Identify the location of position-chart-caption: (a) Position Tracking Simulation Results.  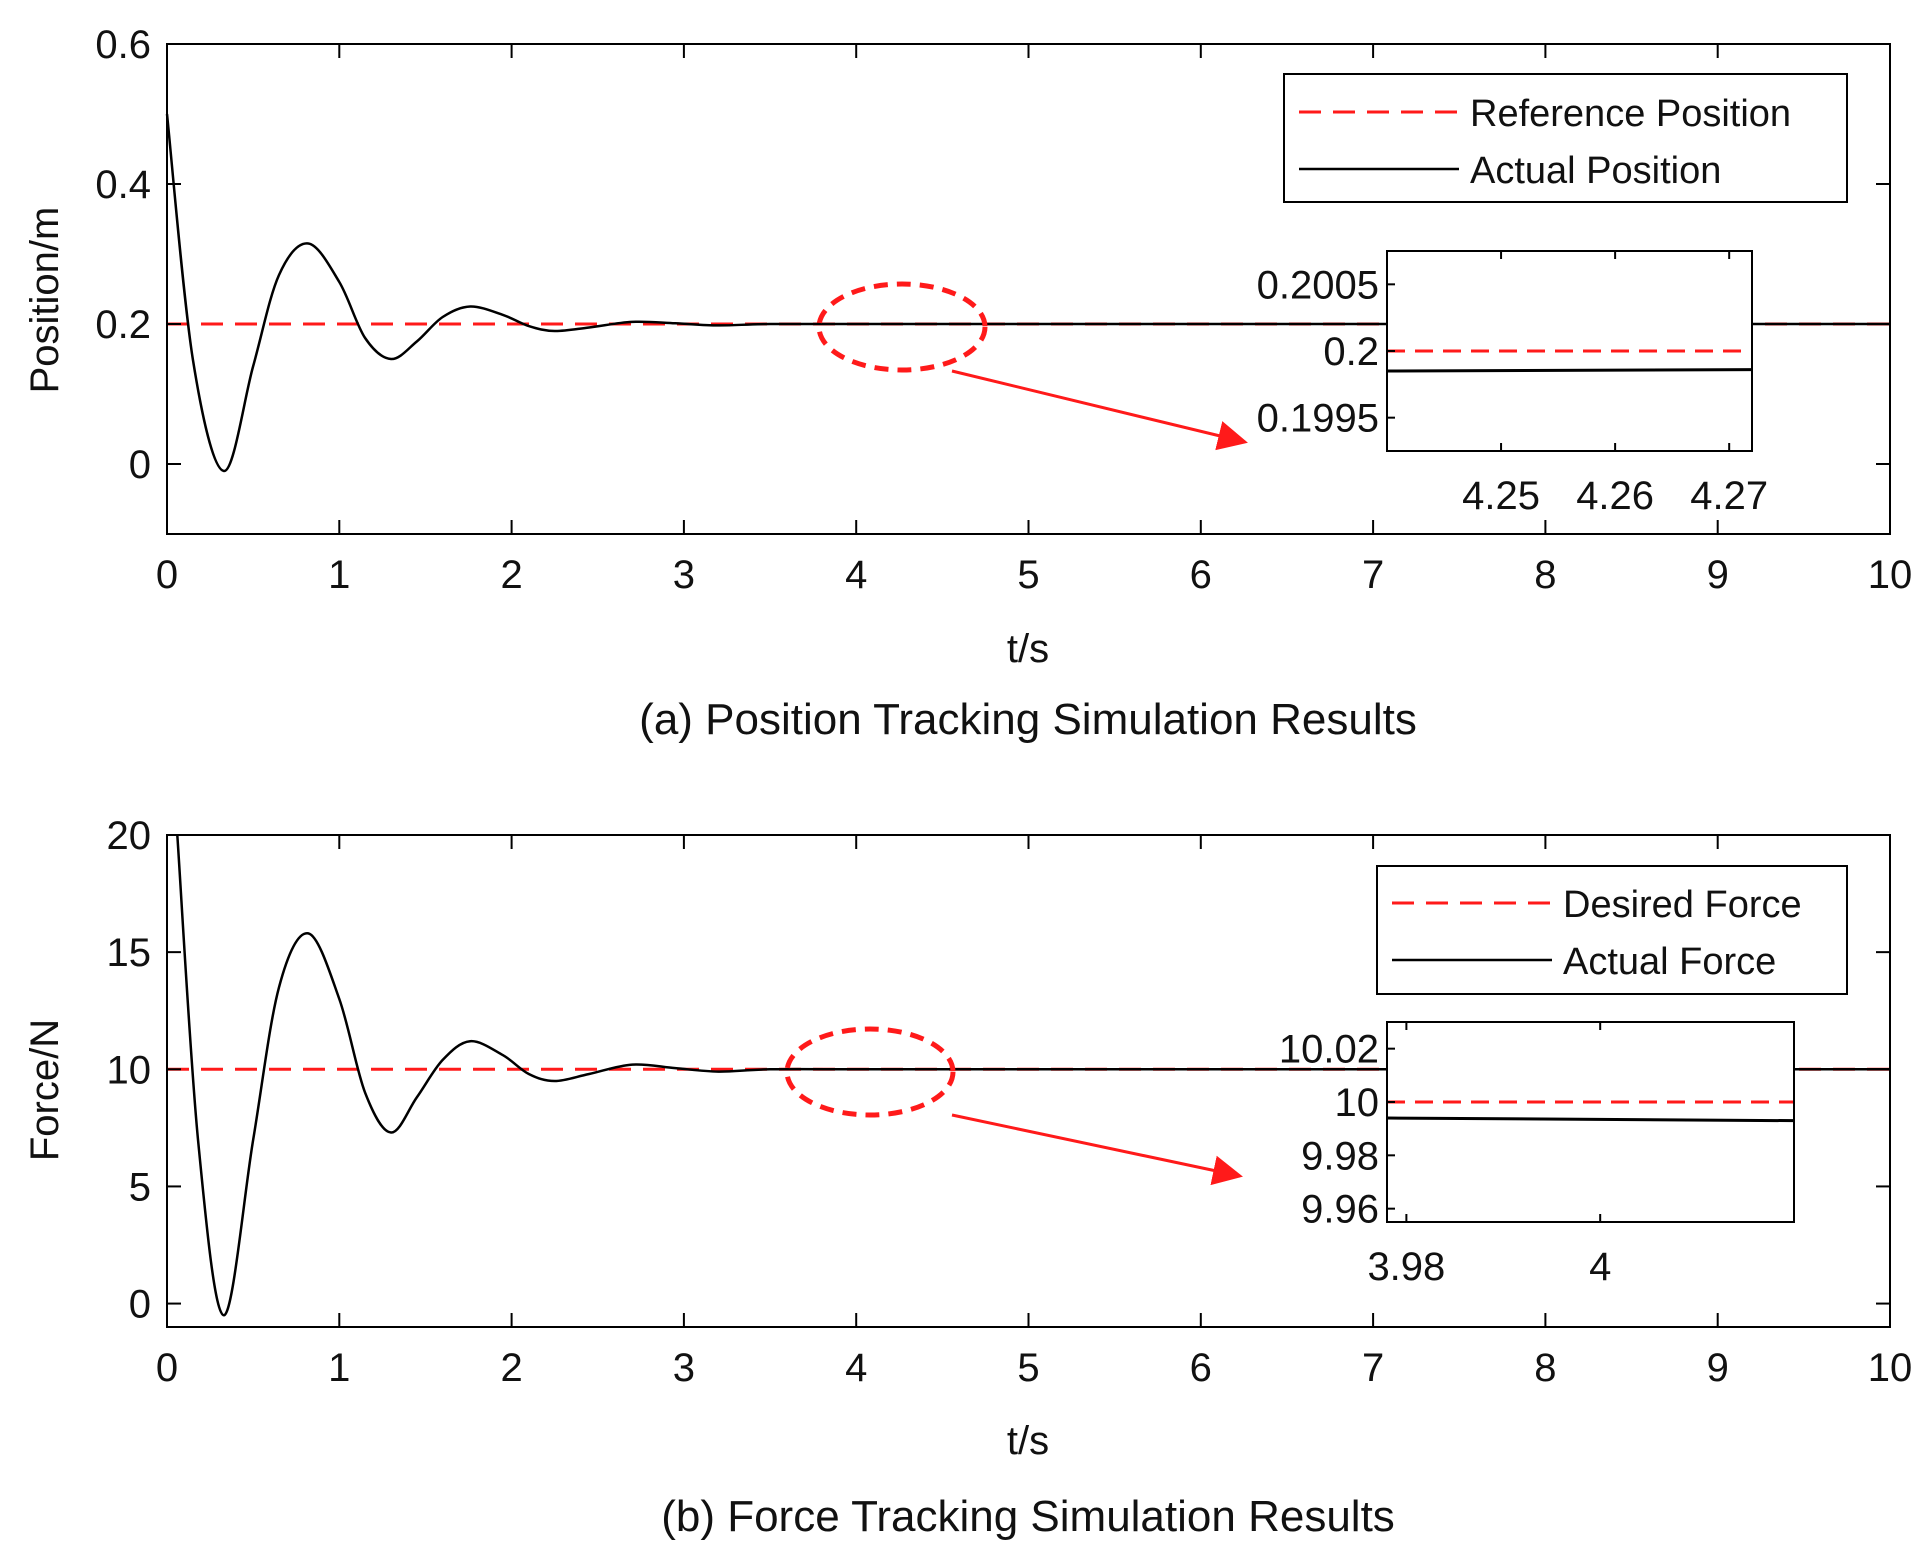
(1028, 719).